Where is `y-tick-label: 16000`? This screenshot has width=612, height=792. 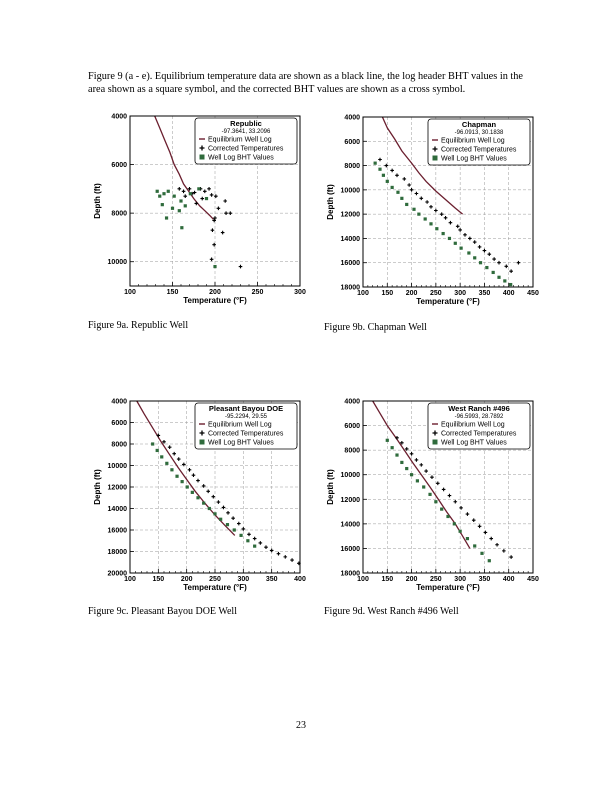
y-tick-label: 16000 is located at coordinates (351, 549).